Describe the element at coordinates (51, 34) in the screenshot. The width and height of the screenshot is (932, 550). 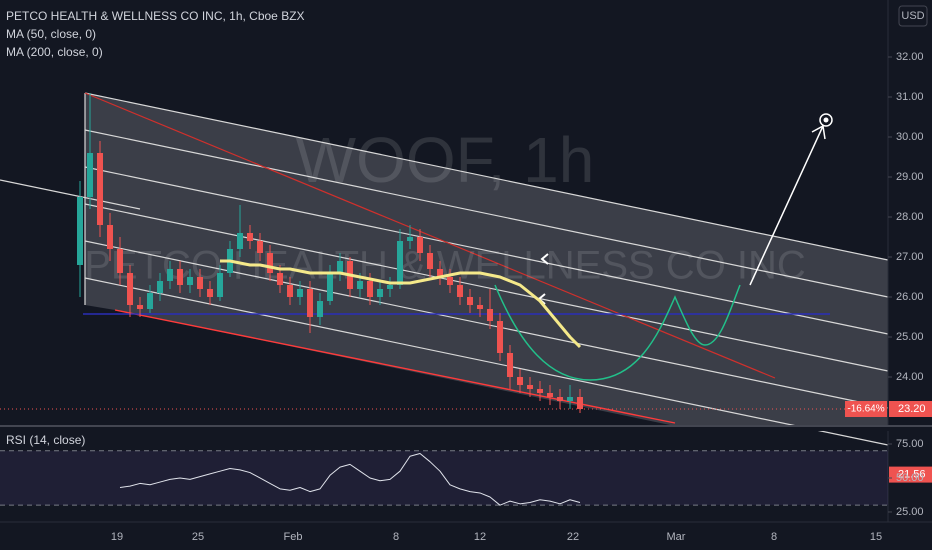
I see `indicator-label: MA (50, close, 0)` at that location.